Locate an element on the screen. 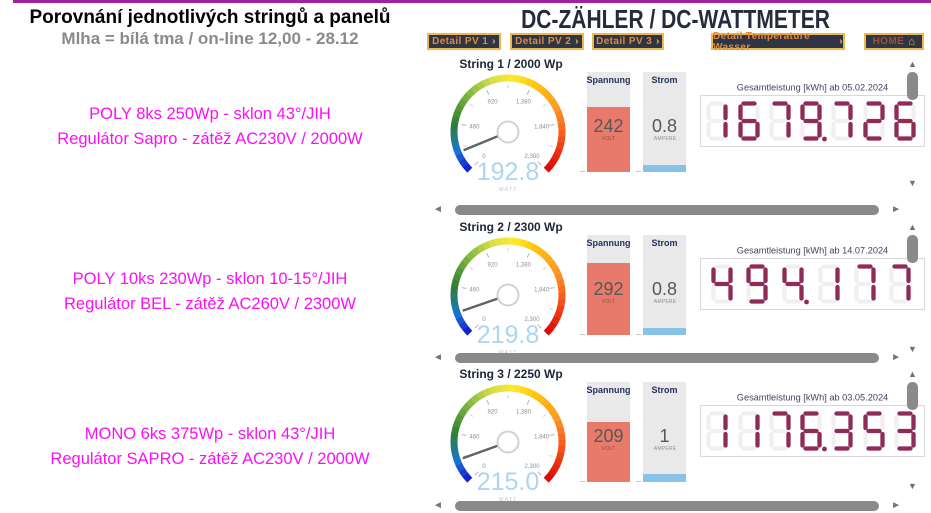 The width and height of the screenshot is (931, 513). current-unit: AMPERE is located at coordinates (665, 302).